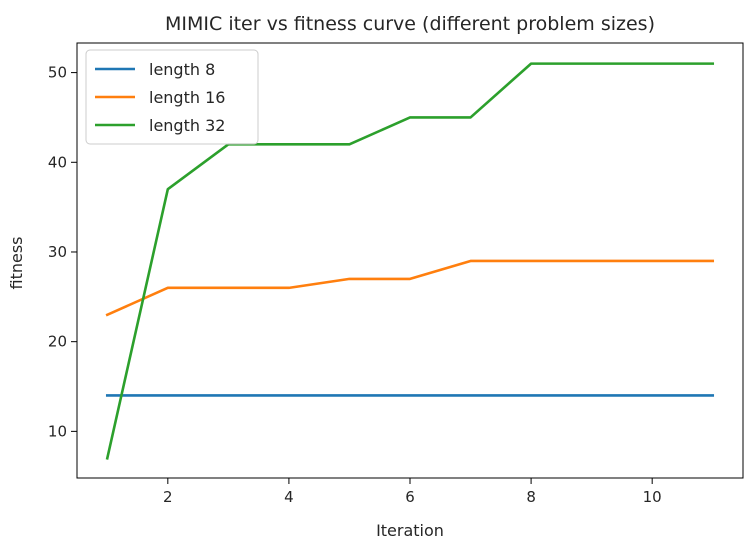  I want to click on x-tick-label: 4, so click(289, 497).